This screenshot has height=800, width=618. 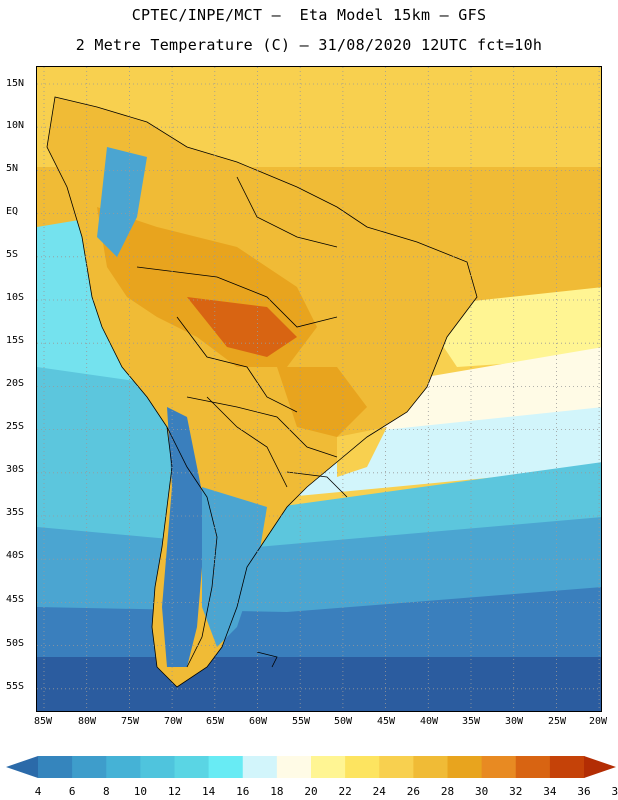 What do you see at coordinates (215, 721) in the screenshot?
I see `lon-label: 65W` at bounding box center [215, 721].